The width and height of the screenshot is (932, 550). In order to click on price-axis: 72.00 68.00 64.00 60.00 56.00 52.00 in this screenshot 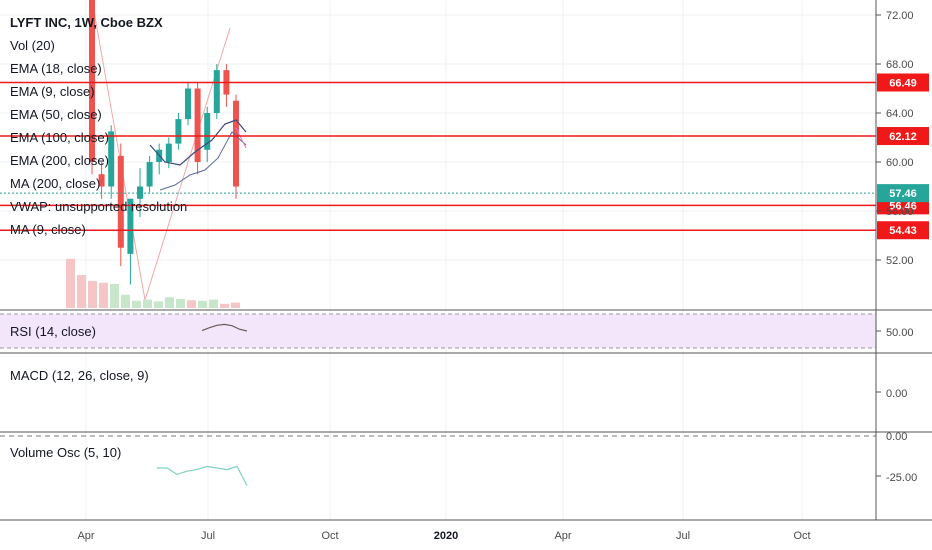, I will do `click(894, 260)`.